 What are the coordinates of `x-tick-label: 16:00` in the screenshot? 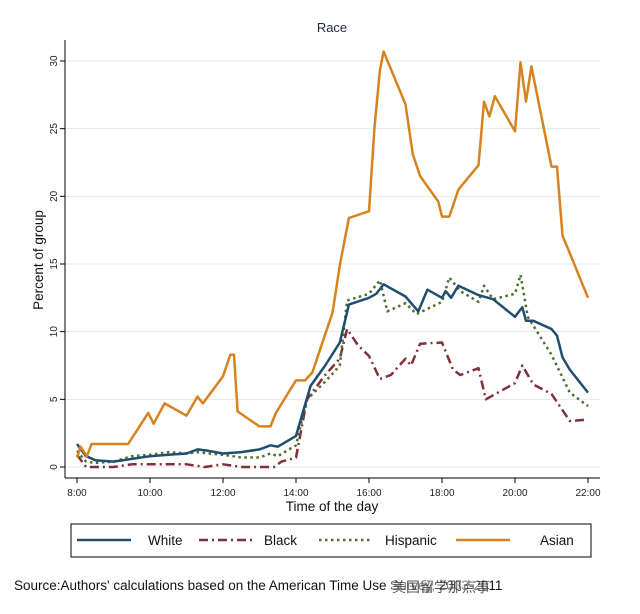 It's located at (368, 493).